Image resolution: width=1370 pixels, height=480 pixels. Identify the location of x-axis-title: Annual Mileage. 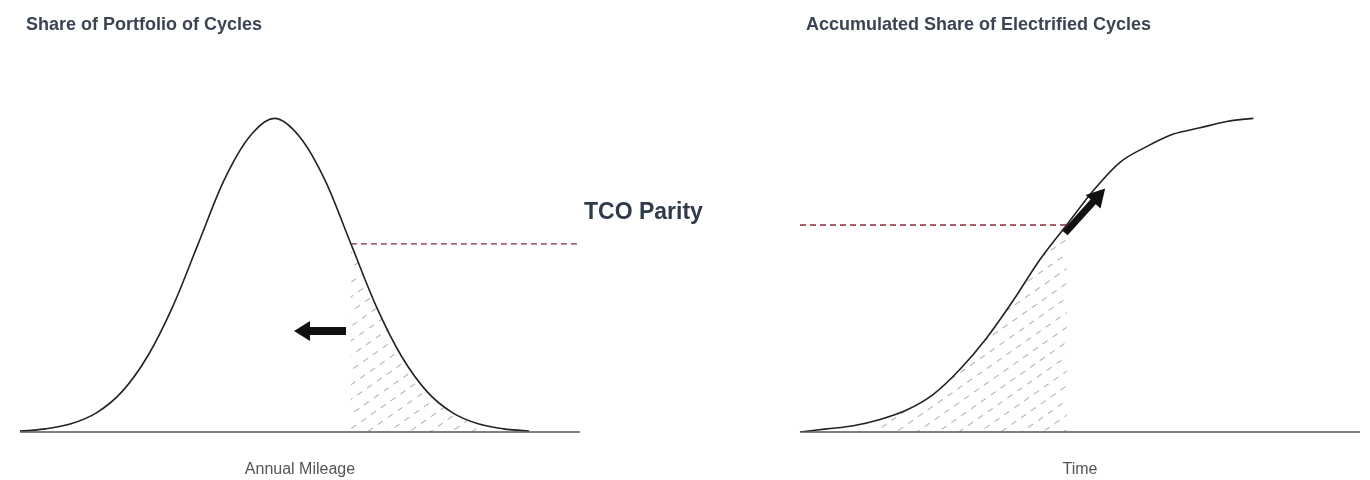
(300, 468).